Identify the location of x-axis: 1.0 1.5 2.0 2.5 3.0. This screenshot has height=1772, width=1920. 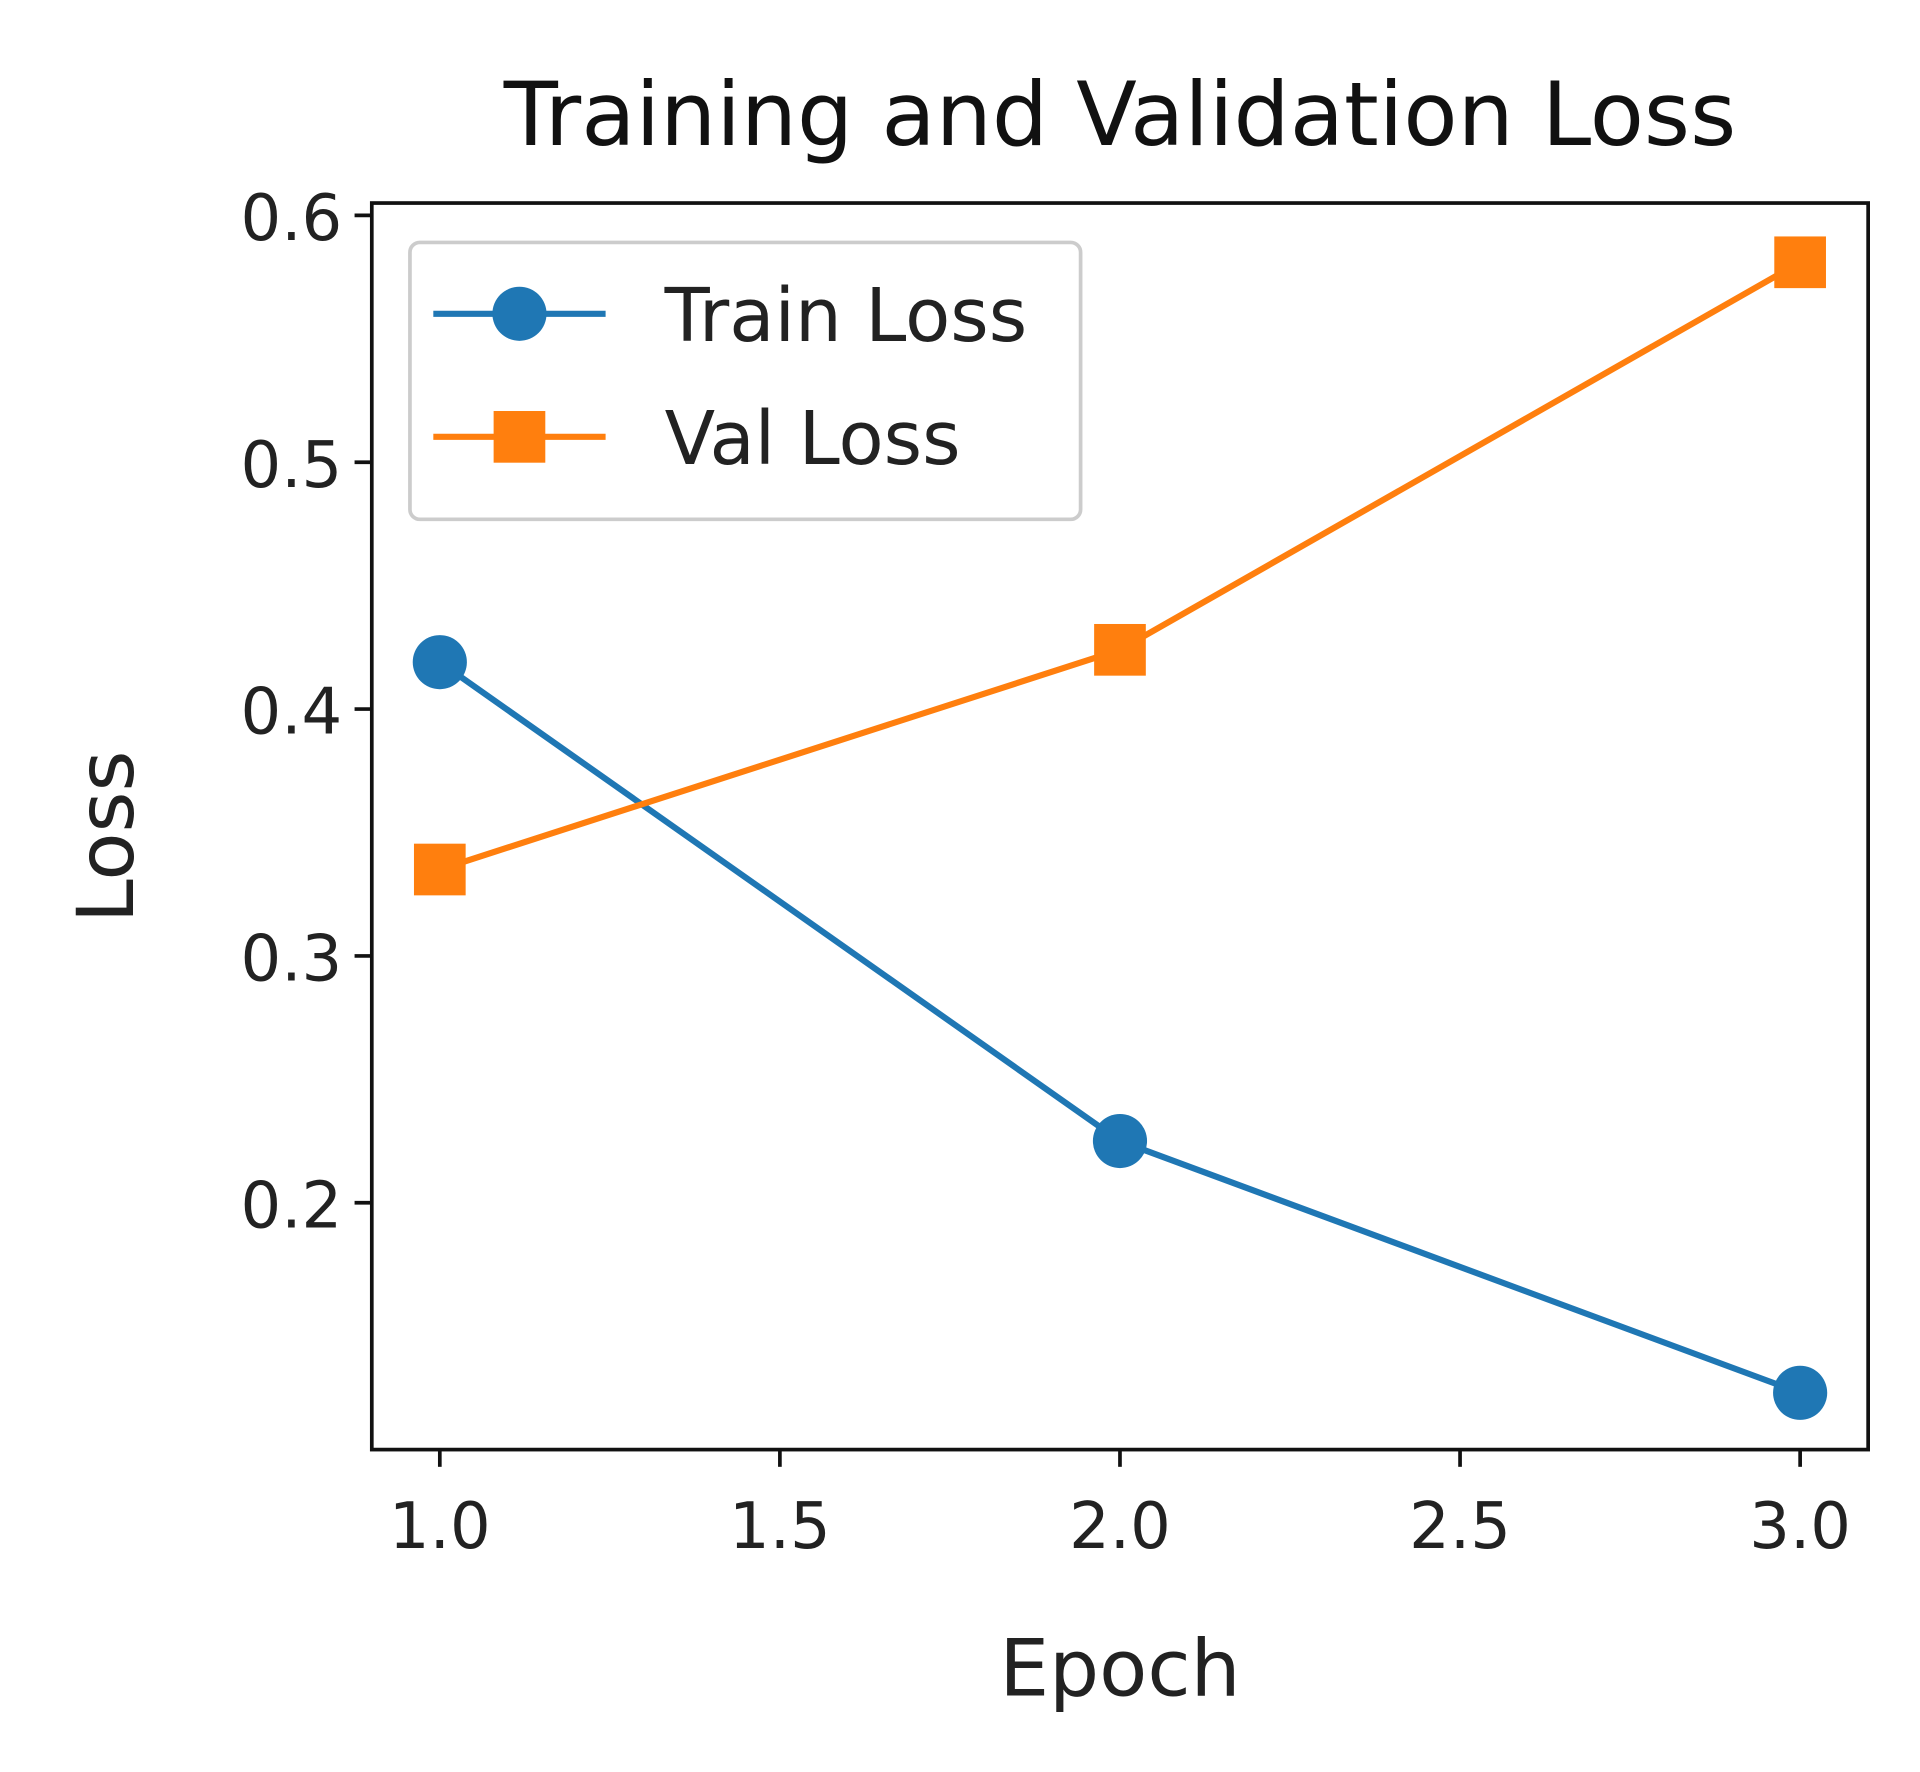
(1120, 1506).